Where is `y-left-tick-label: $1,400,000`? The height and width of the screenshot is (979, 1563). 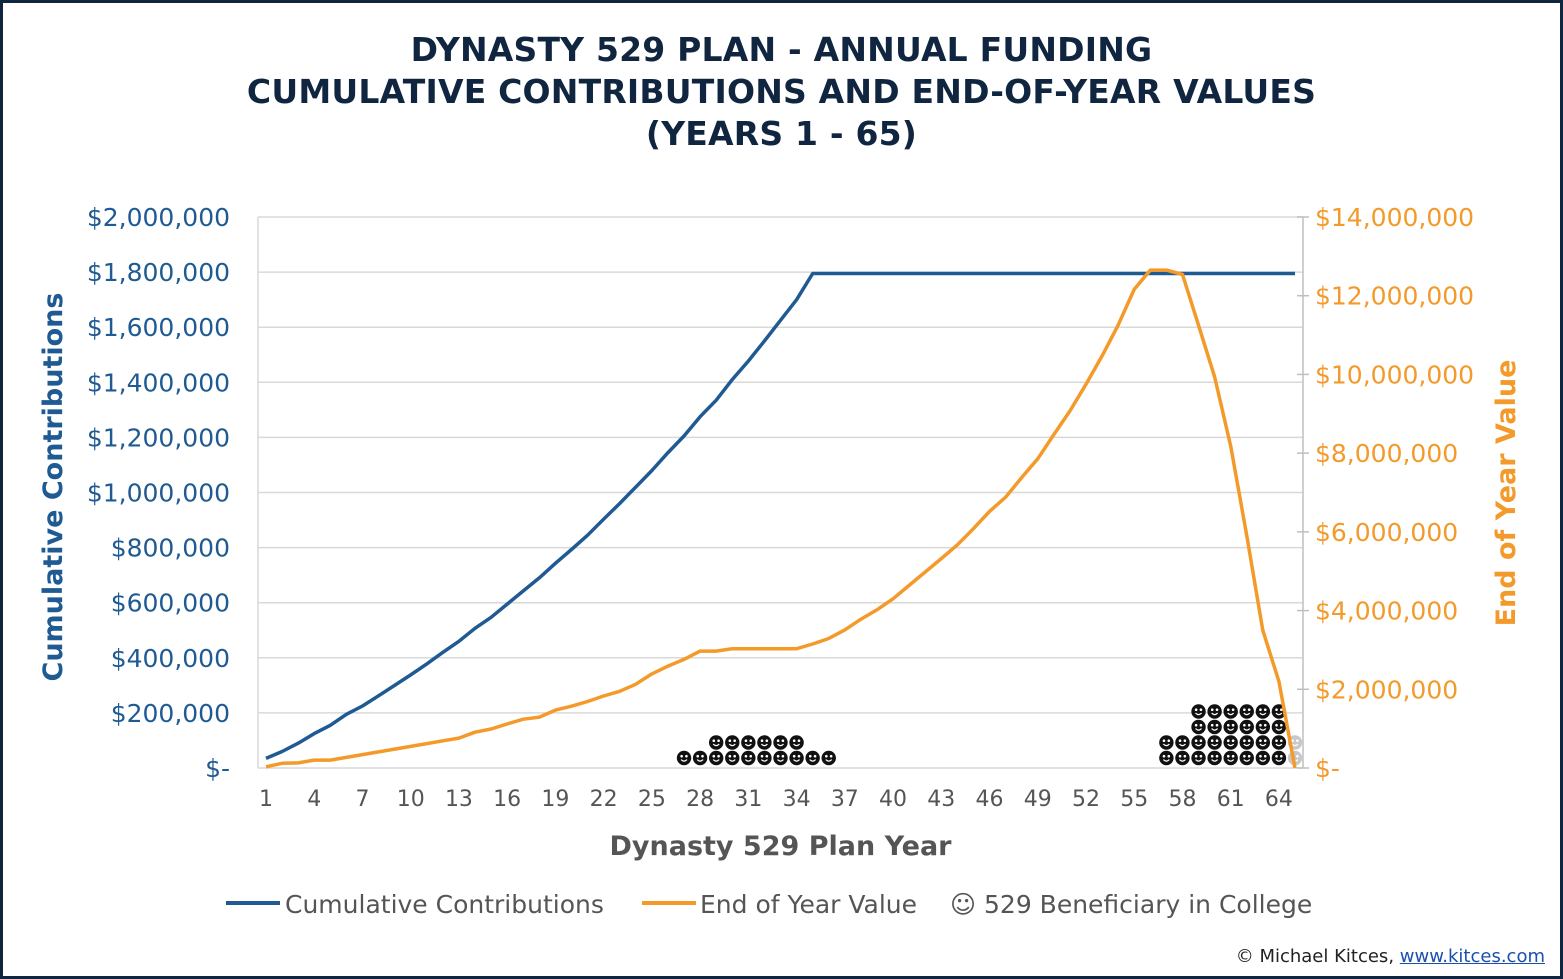
y-left-tick-label: $1,400,000 is located at coordinates (158, 382).